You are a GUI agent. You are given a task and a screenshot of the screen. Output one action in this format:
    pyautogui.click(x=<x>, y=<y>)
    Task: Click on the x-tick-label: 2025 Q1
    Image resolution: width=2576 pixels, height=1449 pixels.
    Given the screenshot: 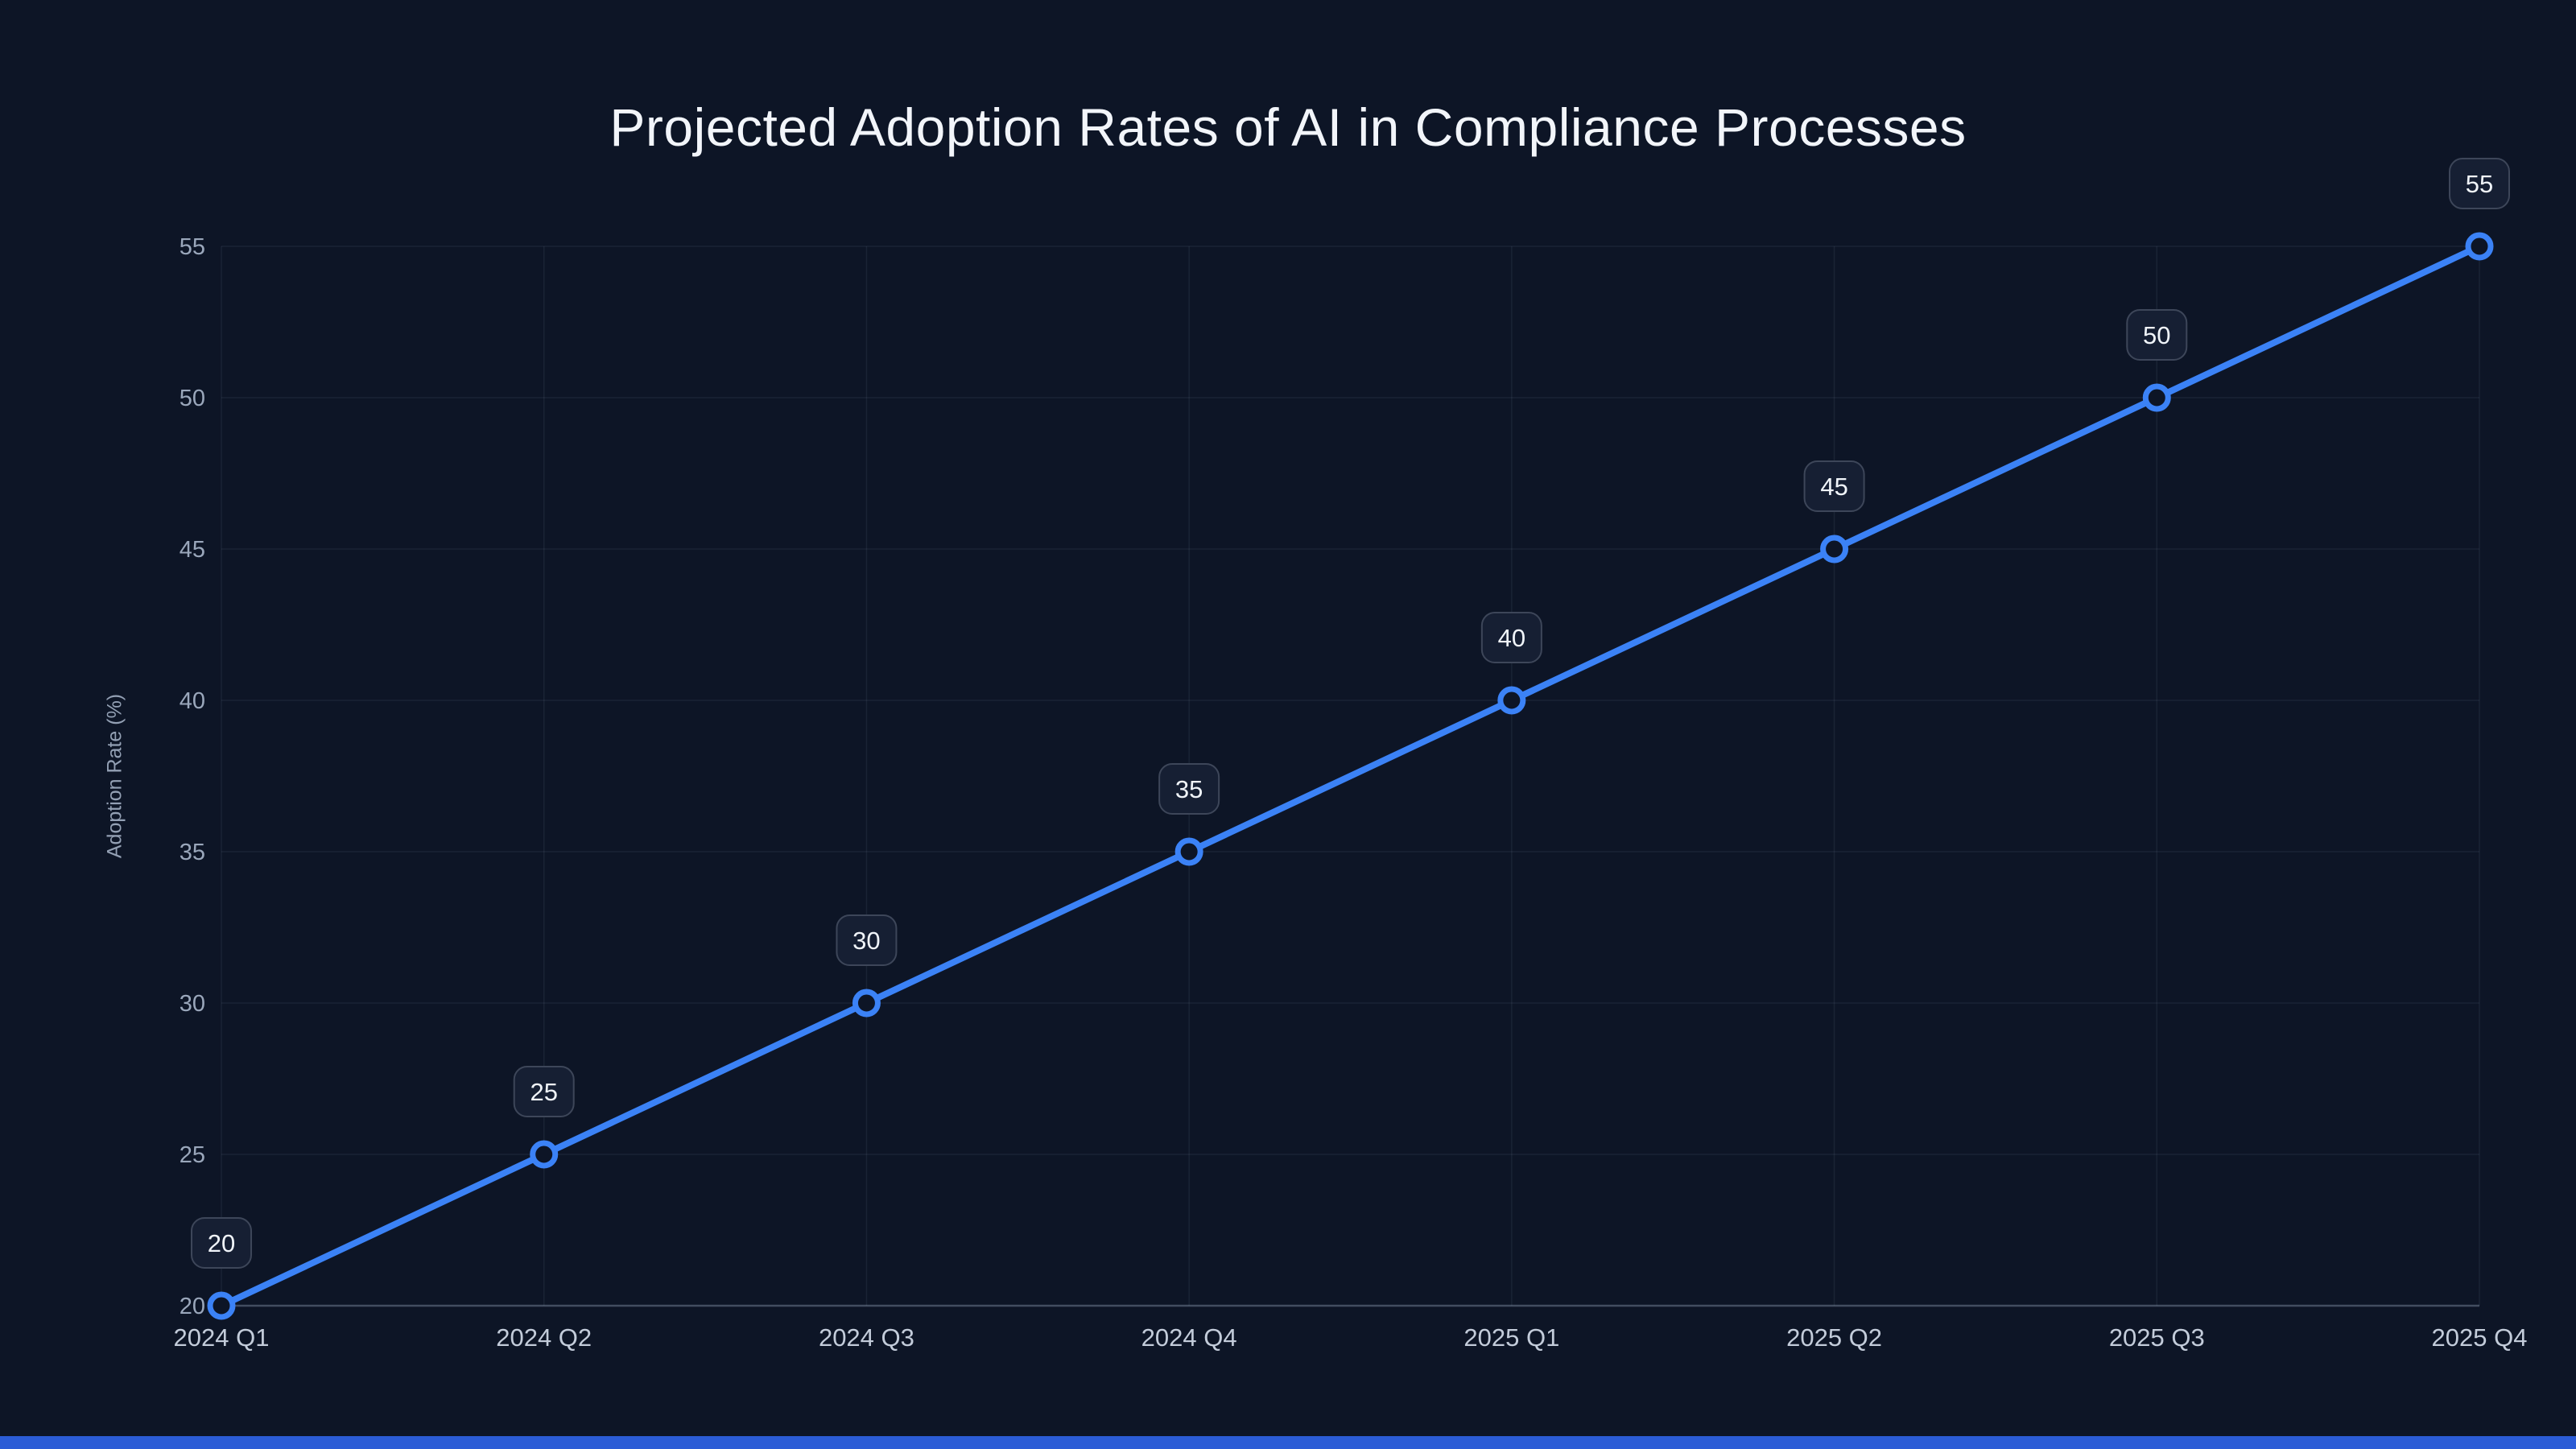 What is the action you would take?
    pyautogui.click(x=1511, y=1337)
    